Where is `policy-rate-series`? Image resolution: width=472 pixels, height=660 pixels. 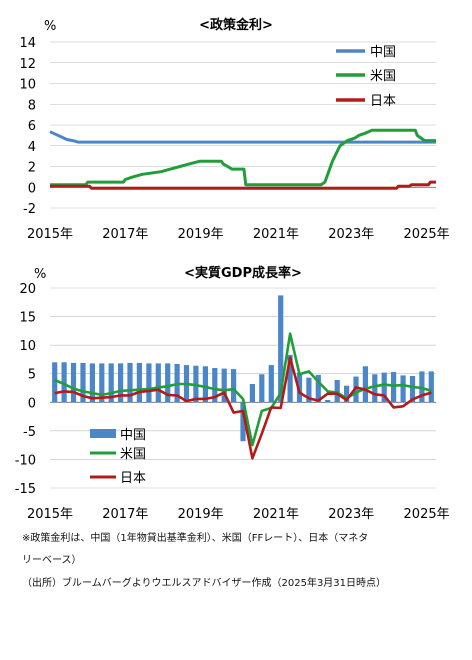
policy-rate-series is located at coordinates (242, 159).